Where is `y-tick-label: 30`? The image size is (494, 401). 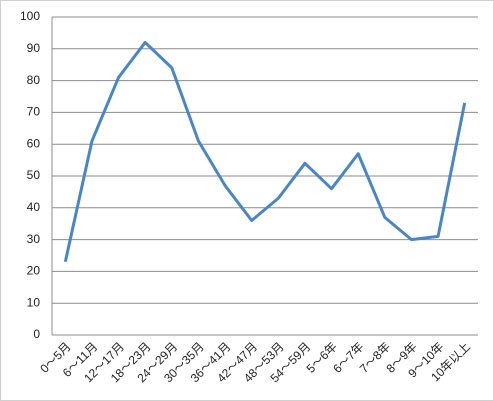 y-tick-label: 30 is located at coordinates (34, 239).